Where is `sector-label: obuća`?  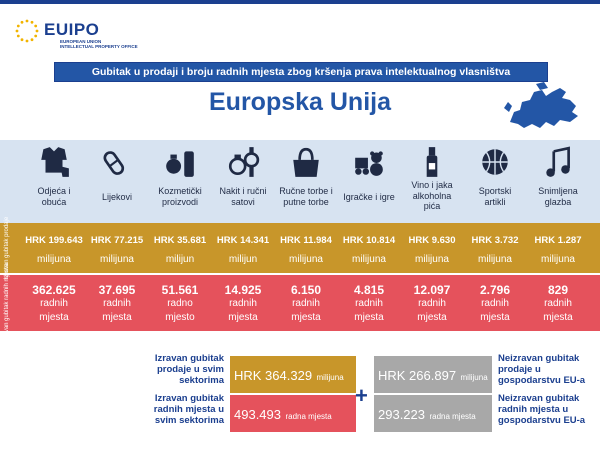 sector-label: obuća is located at coordinates (54, 201).